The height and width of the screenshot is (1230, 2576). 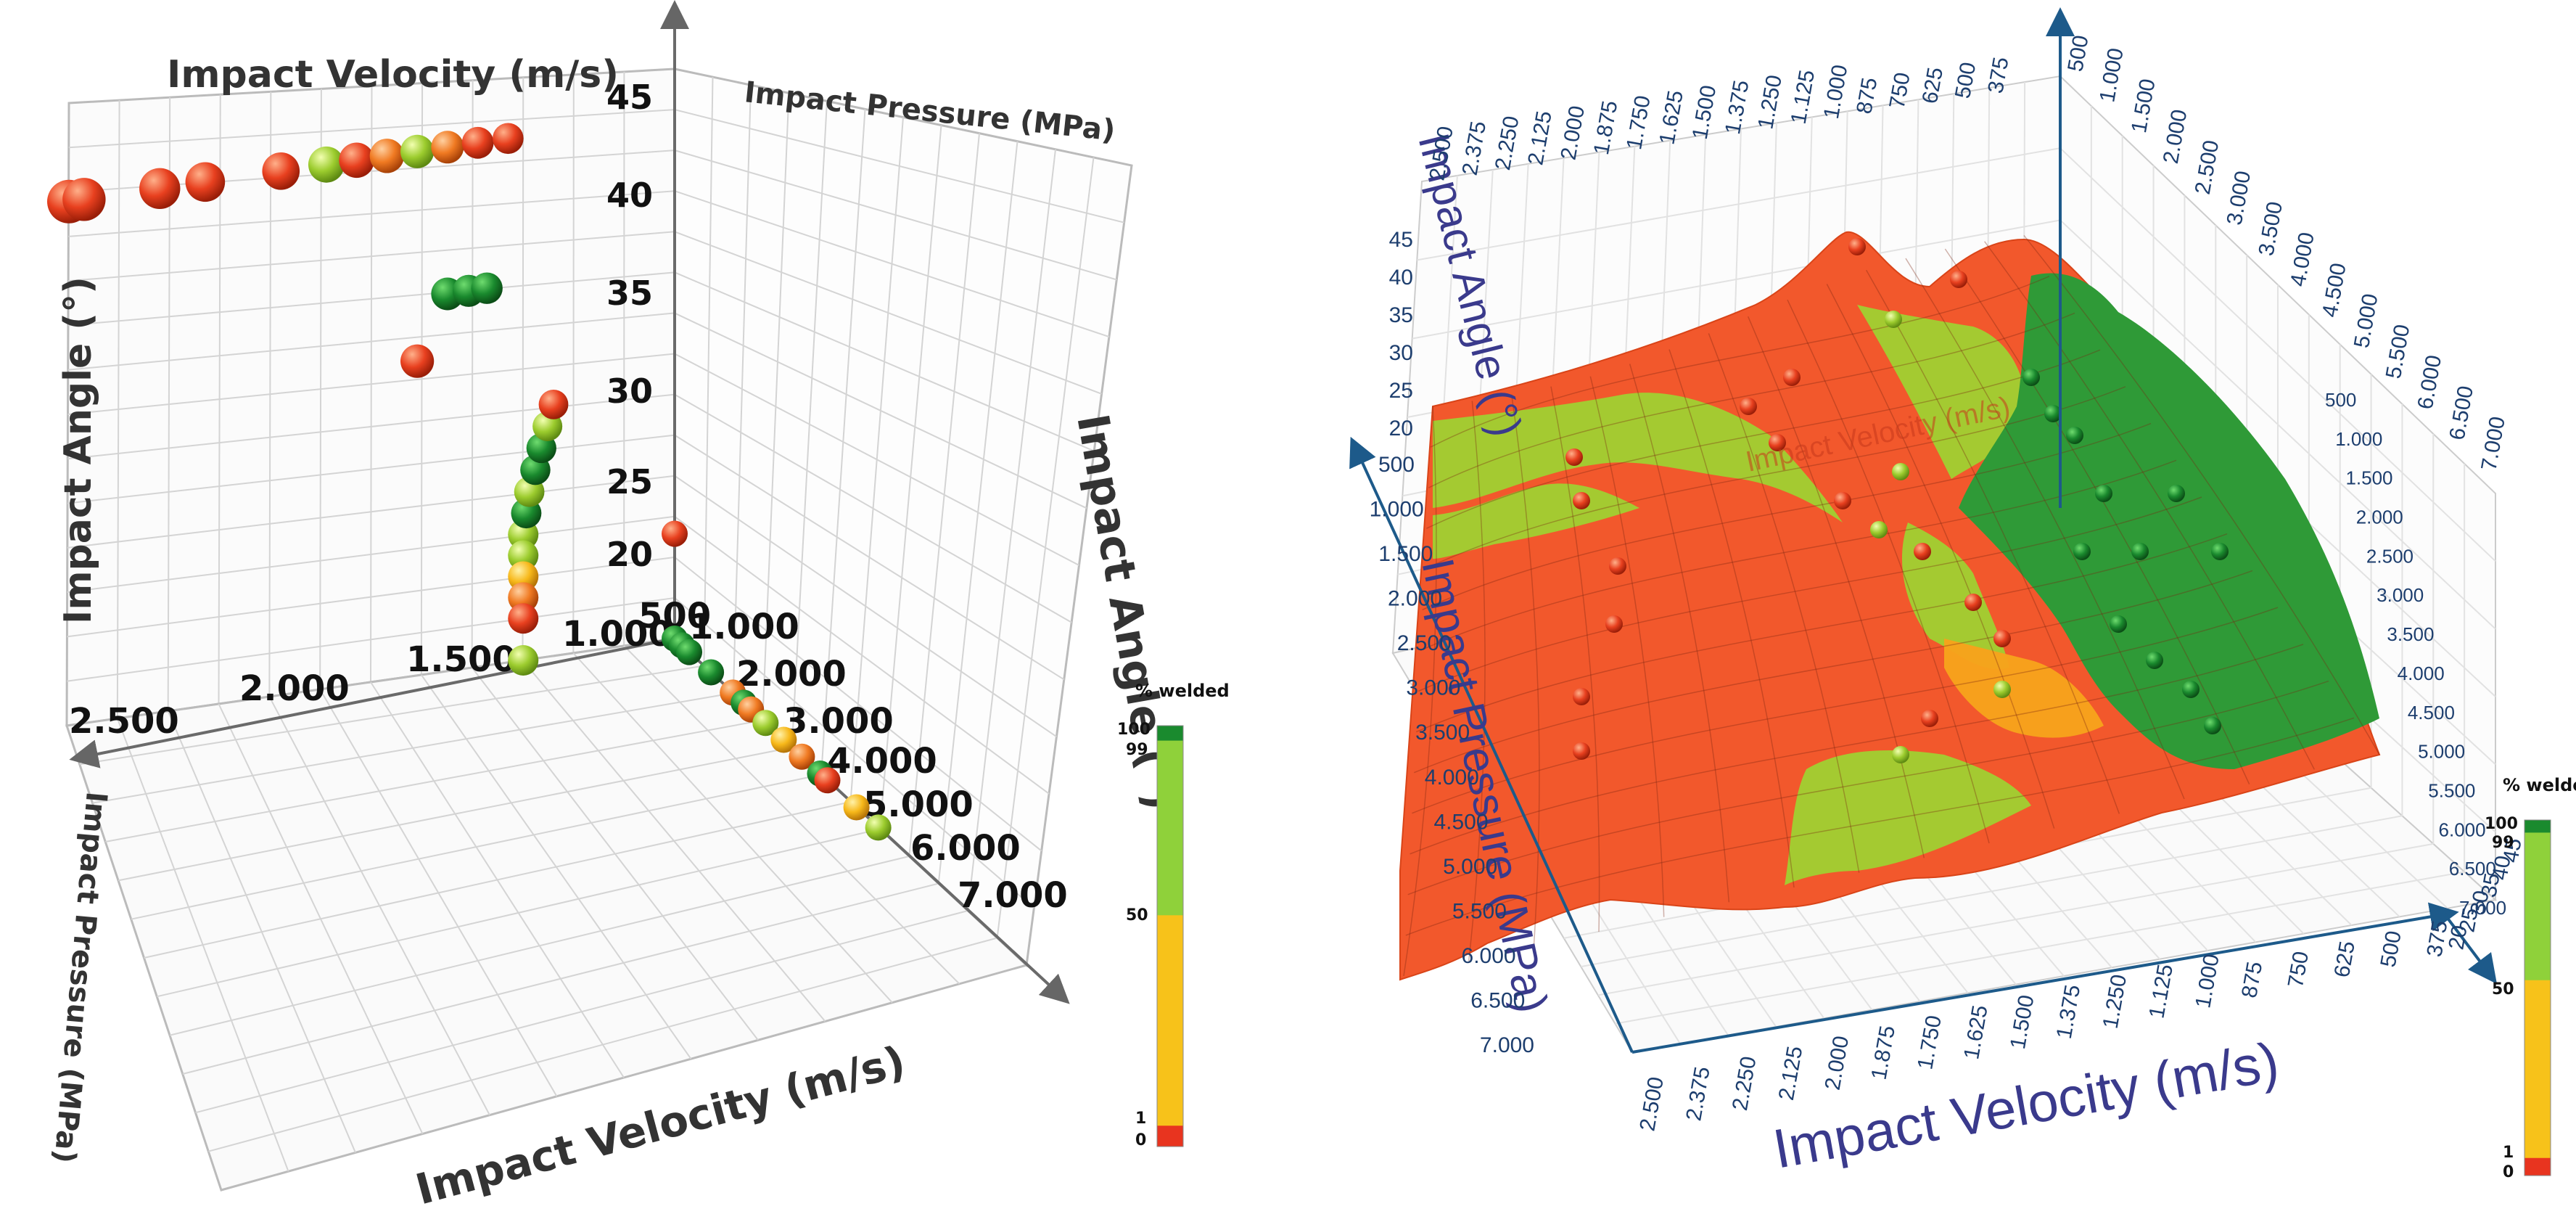 I want to click on left-angle-tick: 30, so click(x=629, y=391).